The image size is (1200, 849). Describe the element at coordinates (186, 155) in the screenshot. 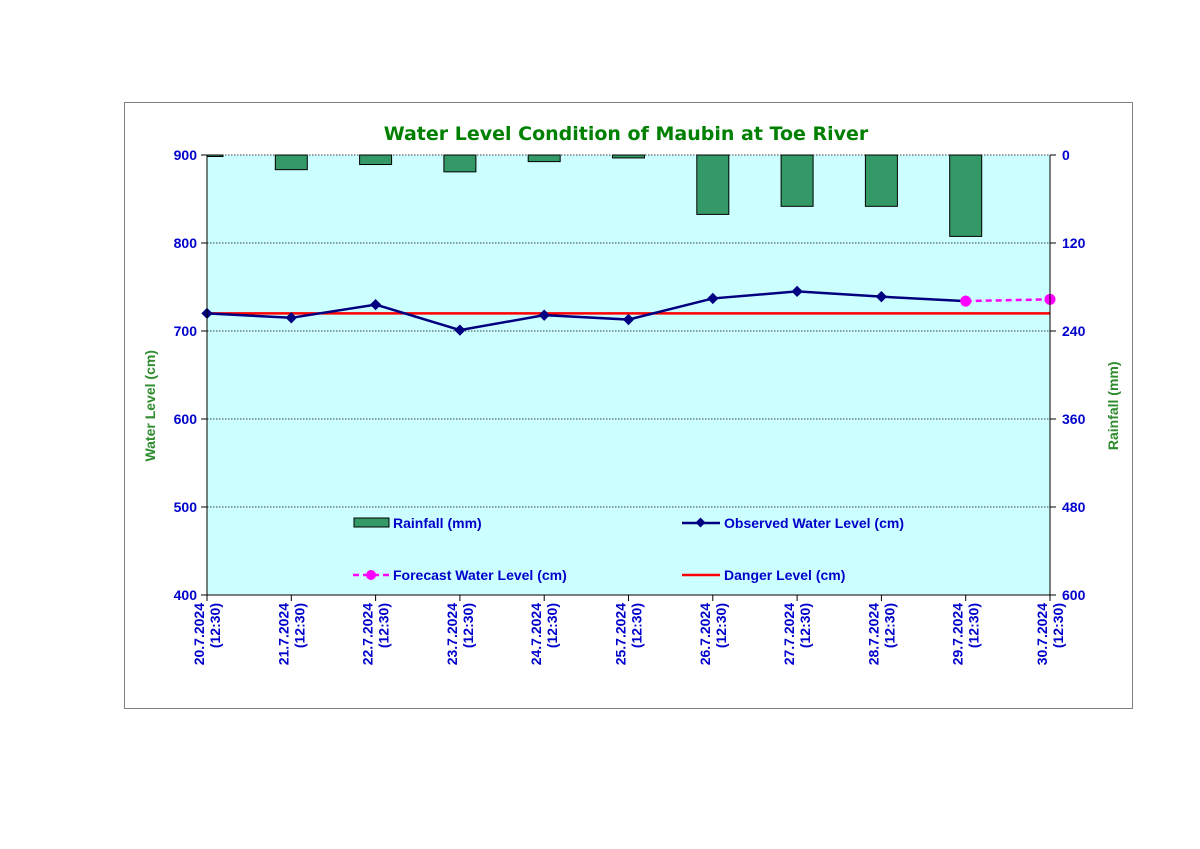

I see `y-tick-label-left: 900` at that location.